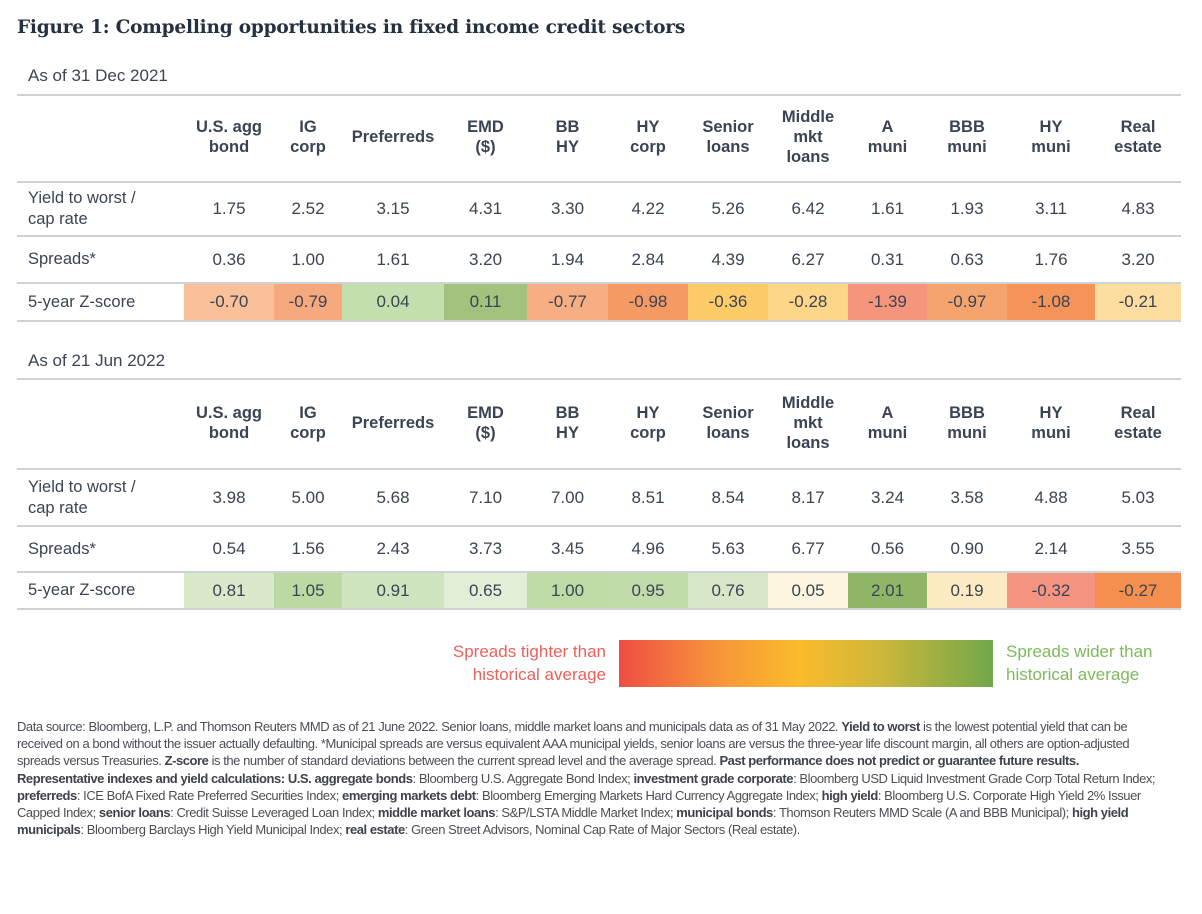  I want to click on footnote-text: : Credit Suisse Leveraged Loan Index;, so click(274, 813).